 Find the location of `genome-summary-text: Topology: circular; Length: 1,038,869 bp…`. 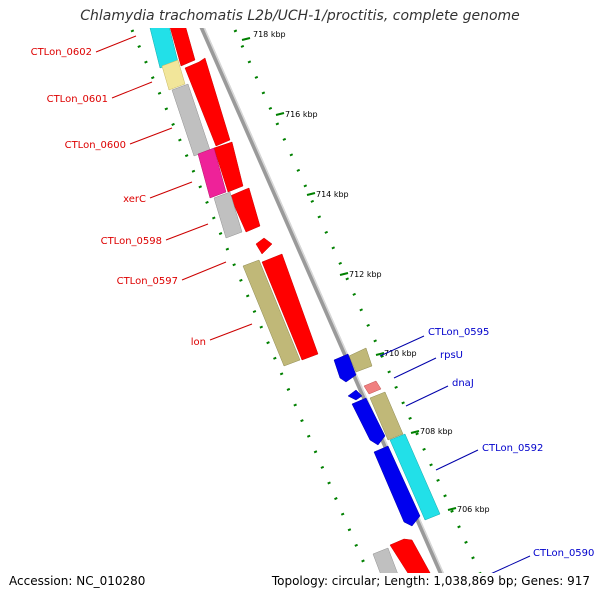

genome-summary-text: Topology: circular; Length: 1,038,869 bp… is located at coordinates (430, 581).